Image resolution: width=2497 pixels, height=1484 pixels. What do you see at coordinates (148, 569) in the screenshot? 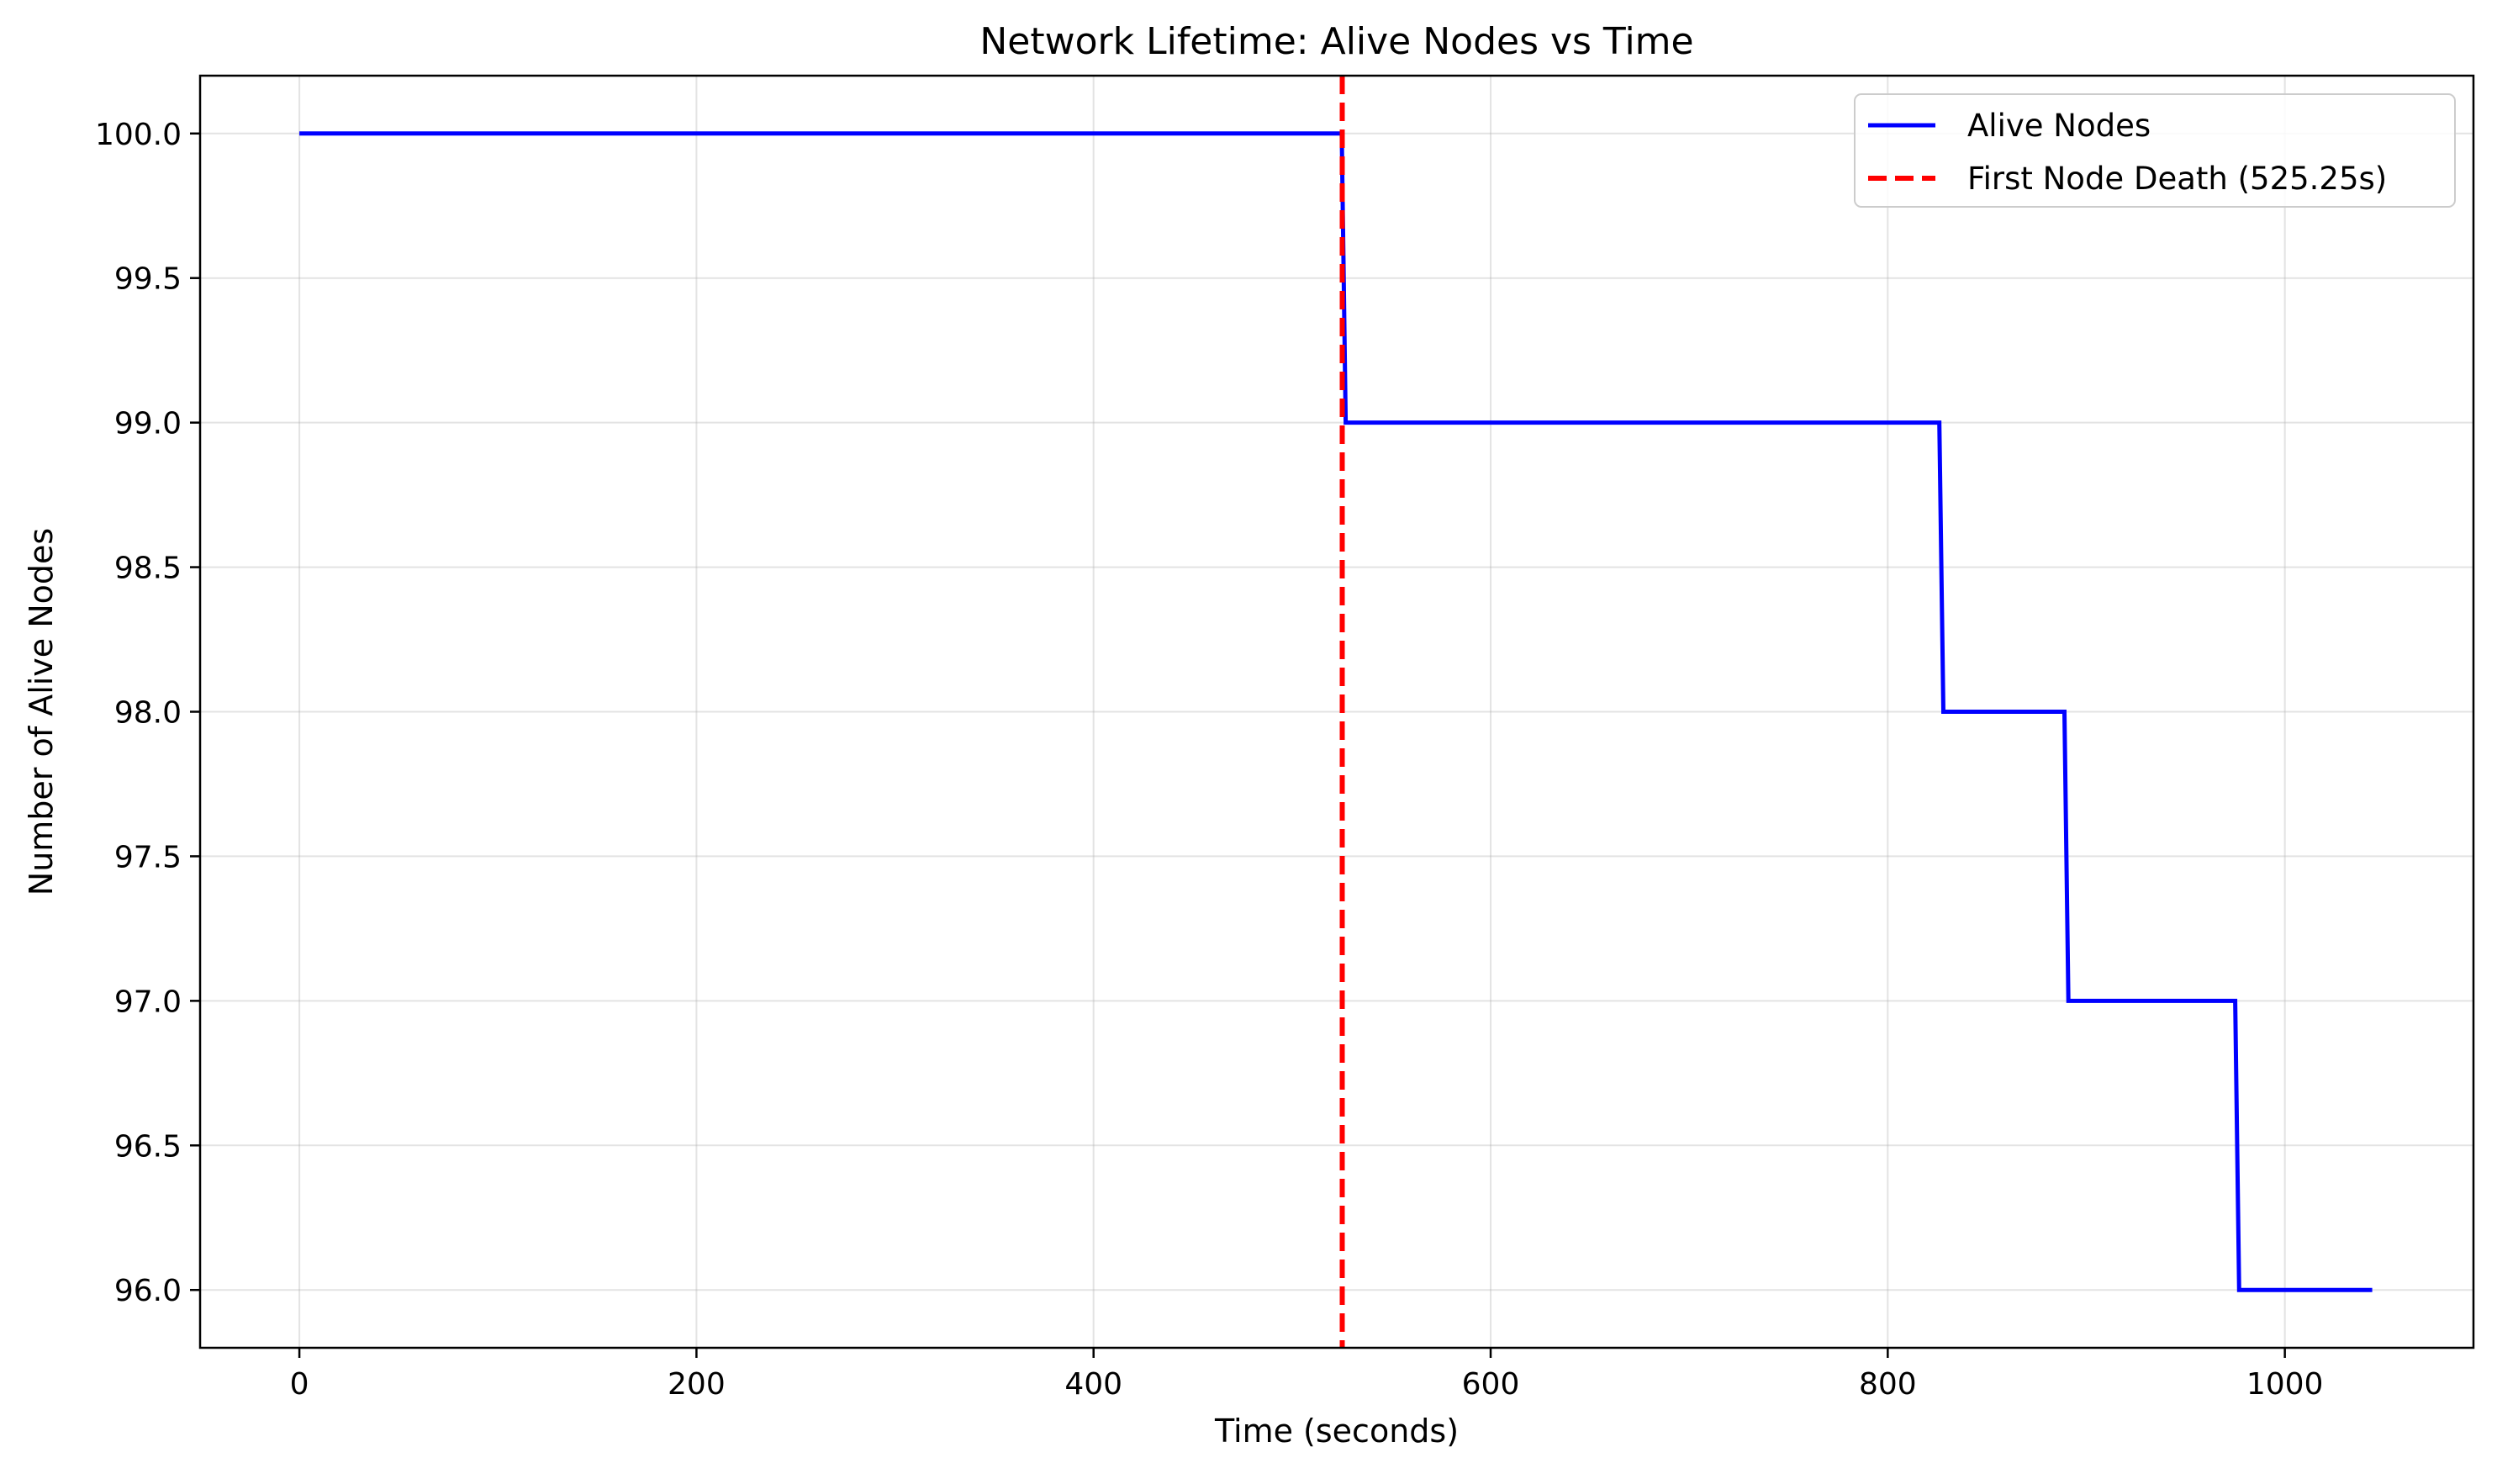
I see `y-tick-label: 98.5` at bounding box center [148, 569].